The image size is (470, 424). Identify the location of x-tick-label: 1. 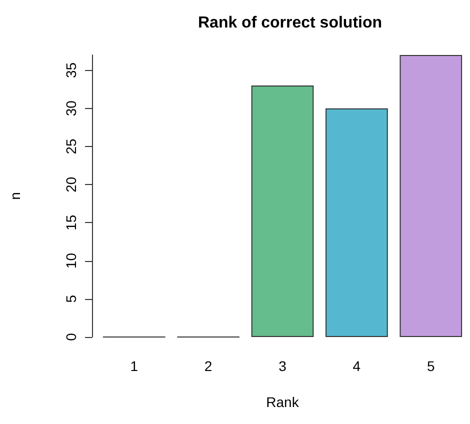
(134, 366).